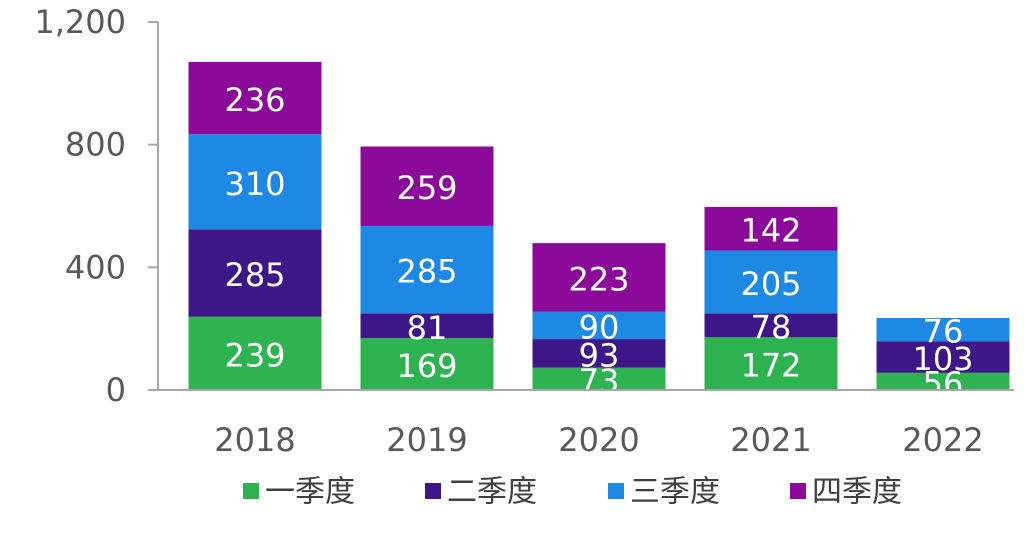  Describe the element at coordinates (675, 492) in the screenshot. I see `legend-label: 三季度` at that location.